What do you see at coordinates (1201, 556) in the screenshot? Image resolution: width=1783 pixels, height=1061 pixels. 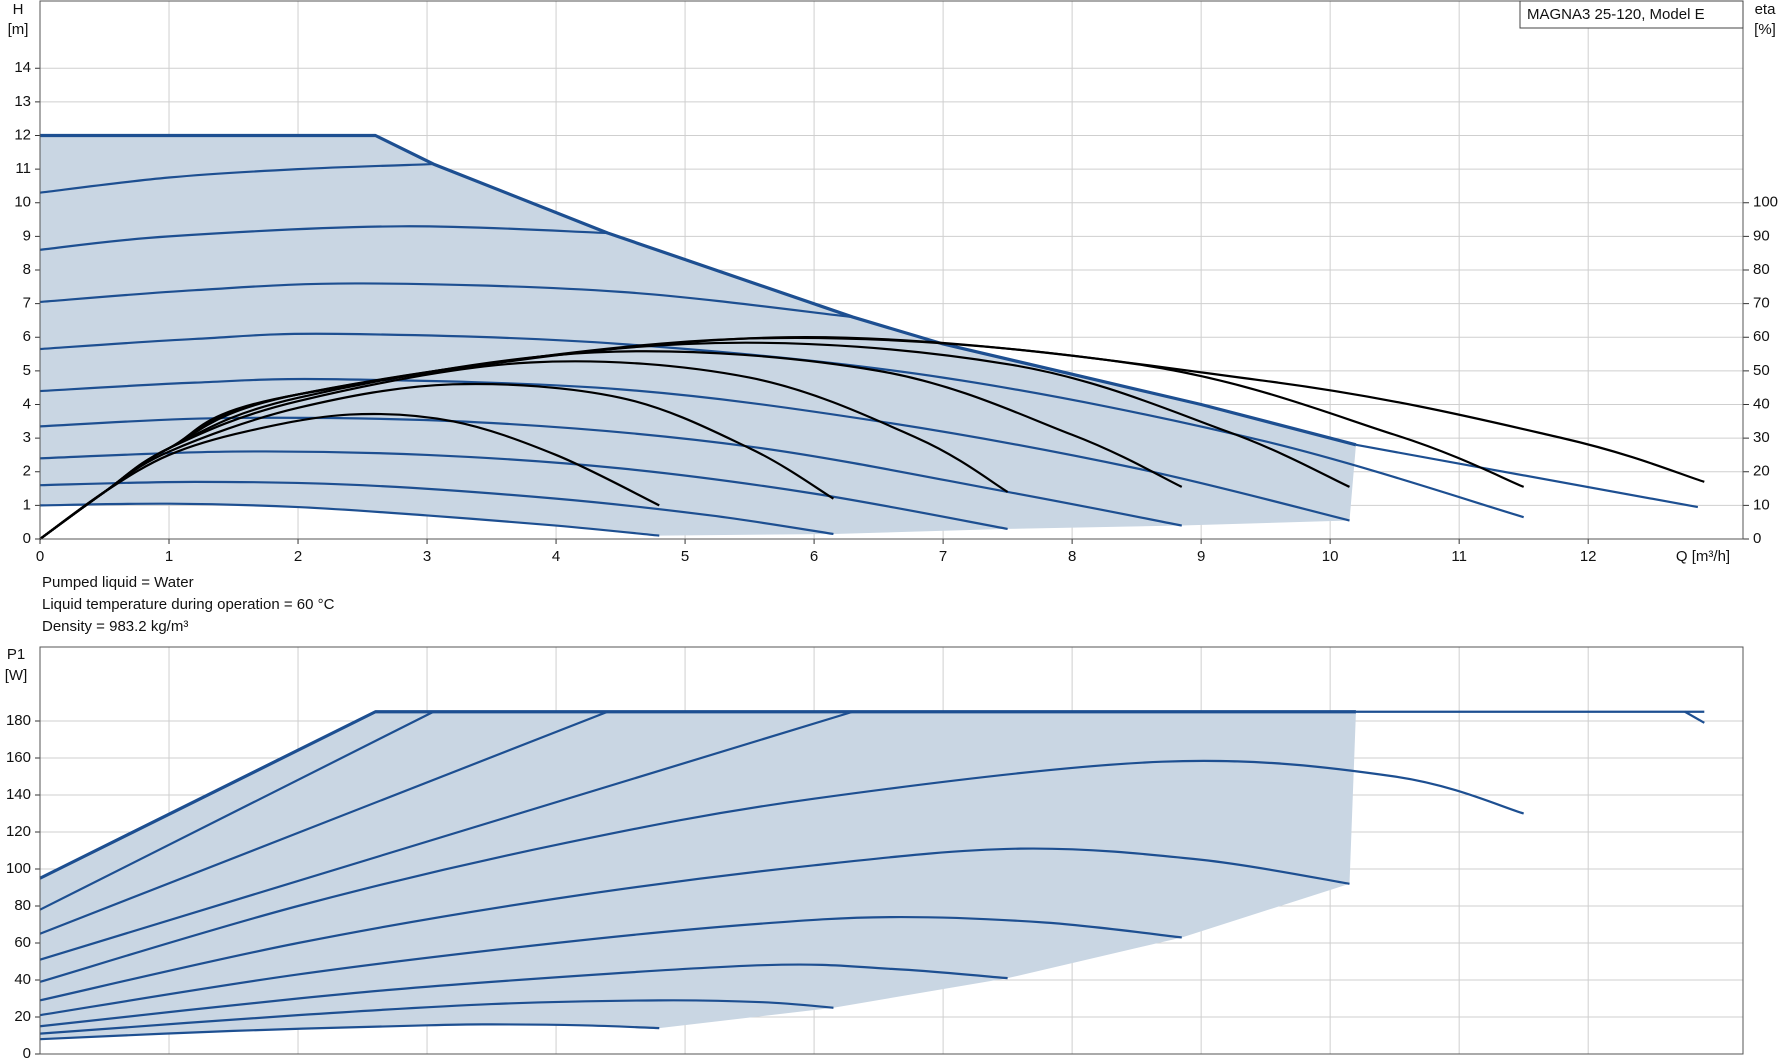 I see `x-tick-label: 9` at bounding box center [1201, 556].